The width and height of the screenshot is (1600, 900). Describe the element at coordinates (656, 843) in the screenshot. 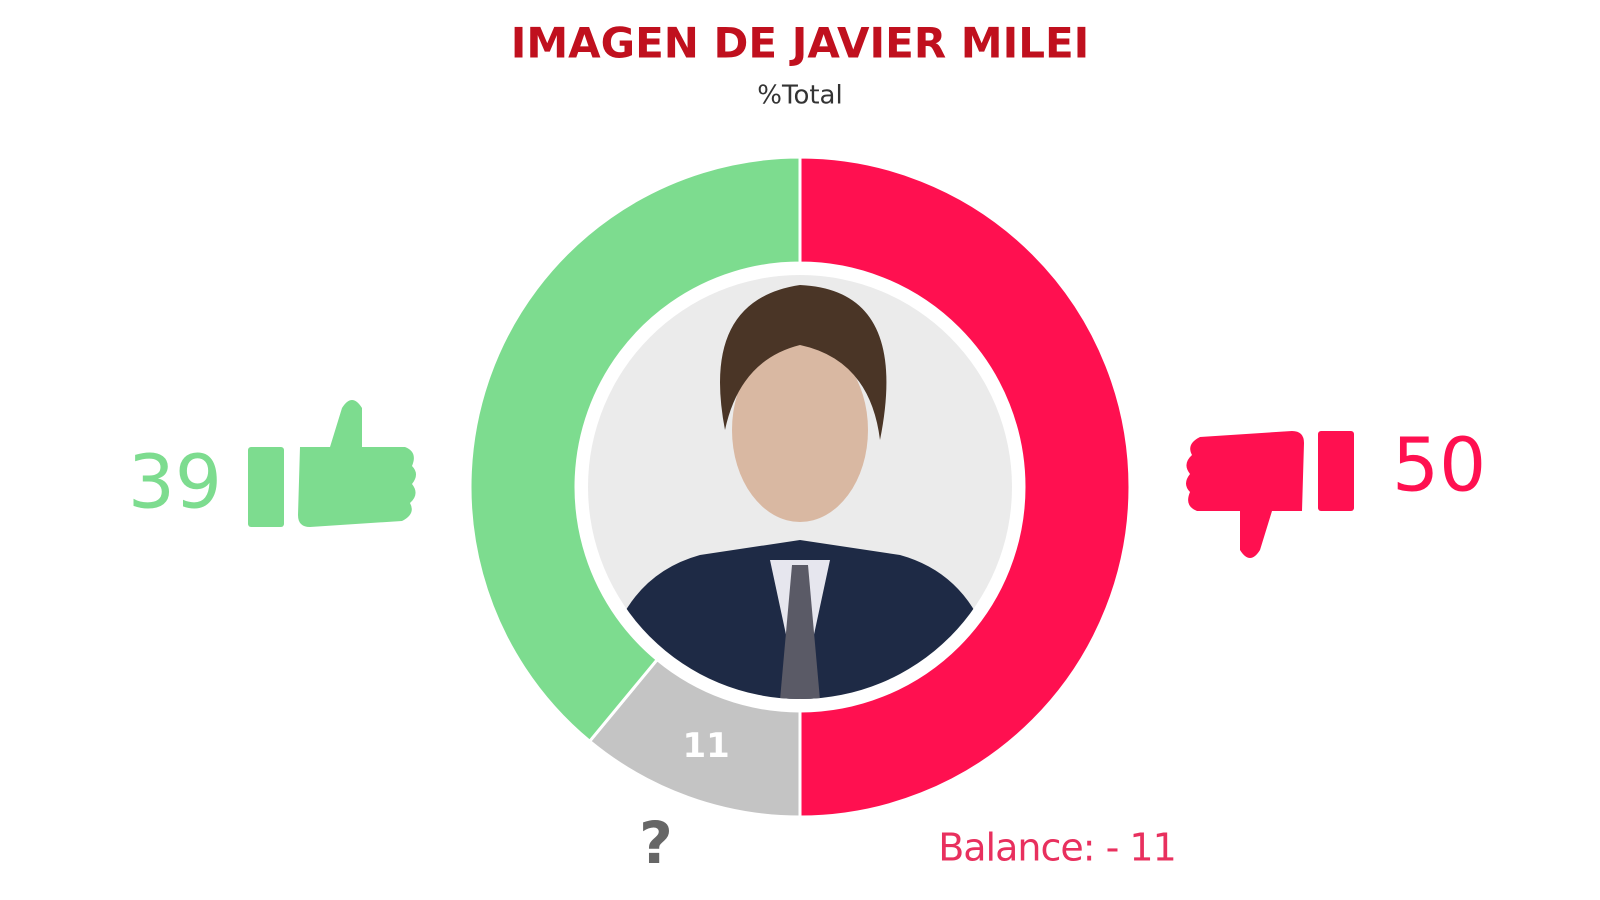

I see `category-label: ?` at that location.